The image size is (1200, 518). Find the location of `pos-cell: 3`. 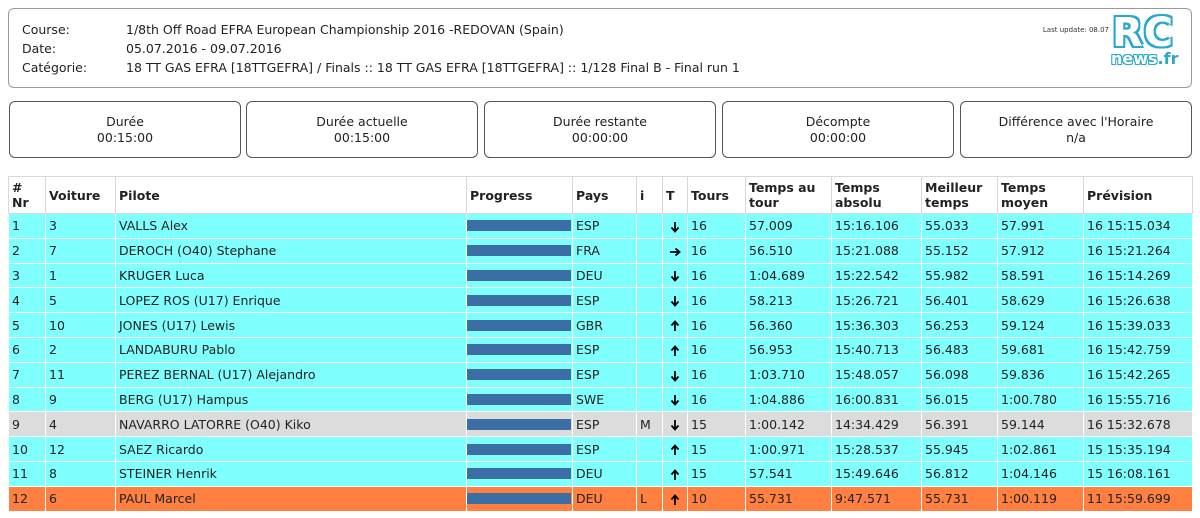

pos-cell: 3 is located at coordinates (27, 275).